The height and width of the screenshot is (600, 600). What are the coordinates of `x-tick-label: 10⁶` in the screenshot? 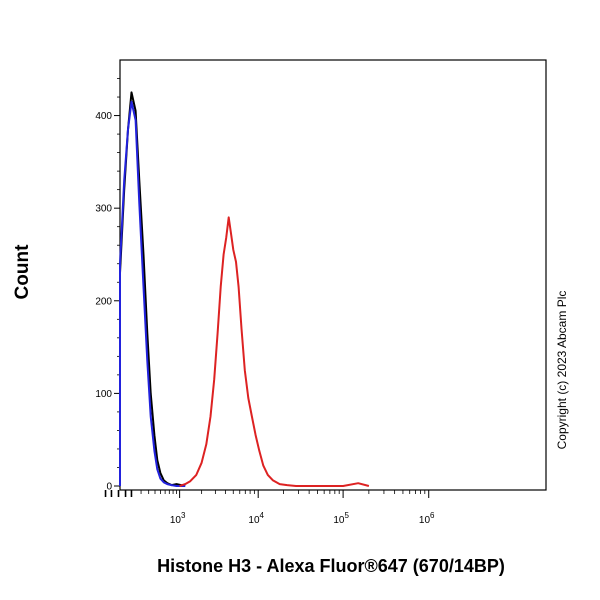 It's located at (427, 518).